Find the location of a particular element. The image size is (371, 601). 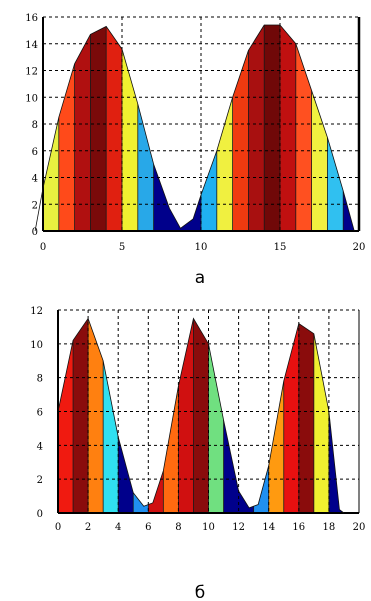

x-tick-label: 4 is located at coordinates (118, 527).